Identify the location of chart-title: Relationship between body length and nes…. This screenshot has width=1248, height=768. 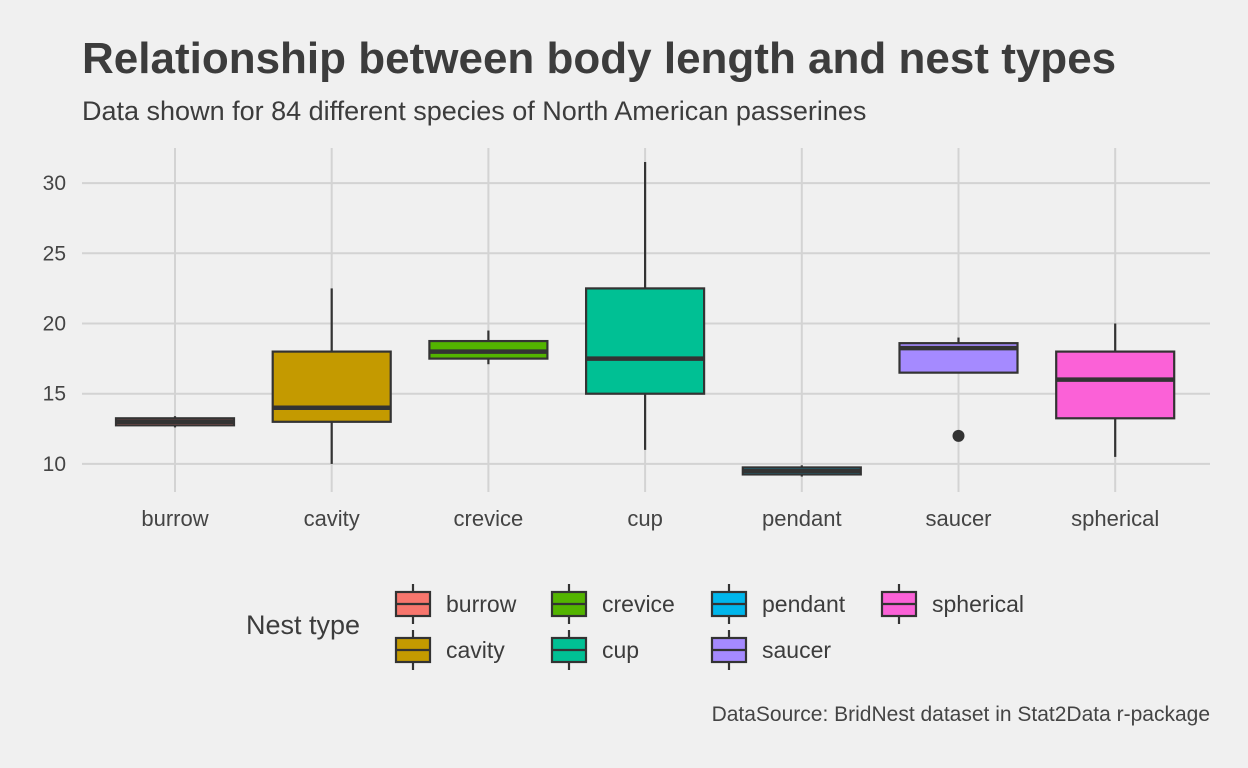
(599, 58).